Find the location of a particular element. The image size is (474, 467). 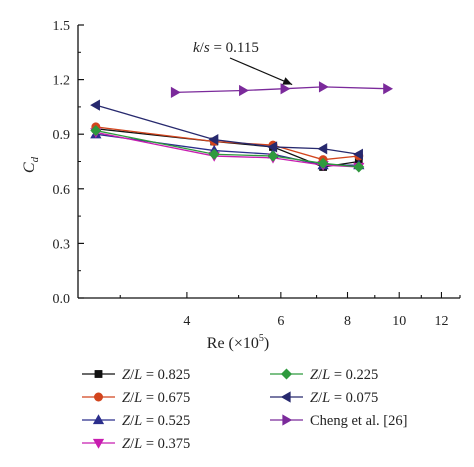

legend-item: Z/L = 0.825 is located at coordinates (136, 375).